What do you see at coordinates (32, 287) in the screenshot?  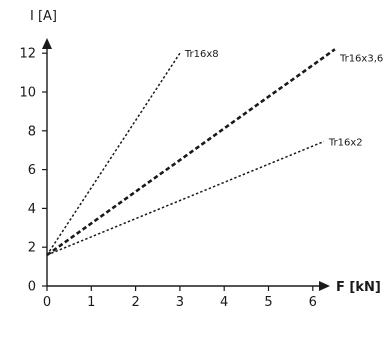 I see `y-tick-label: 0` at bounding box center [32, 287].